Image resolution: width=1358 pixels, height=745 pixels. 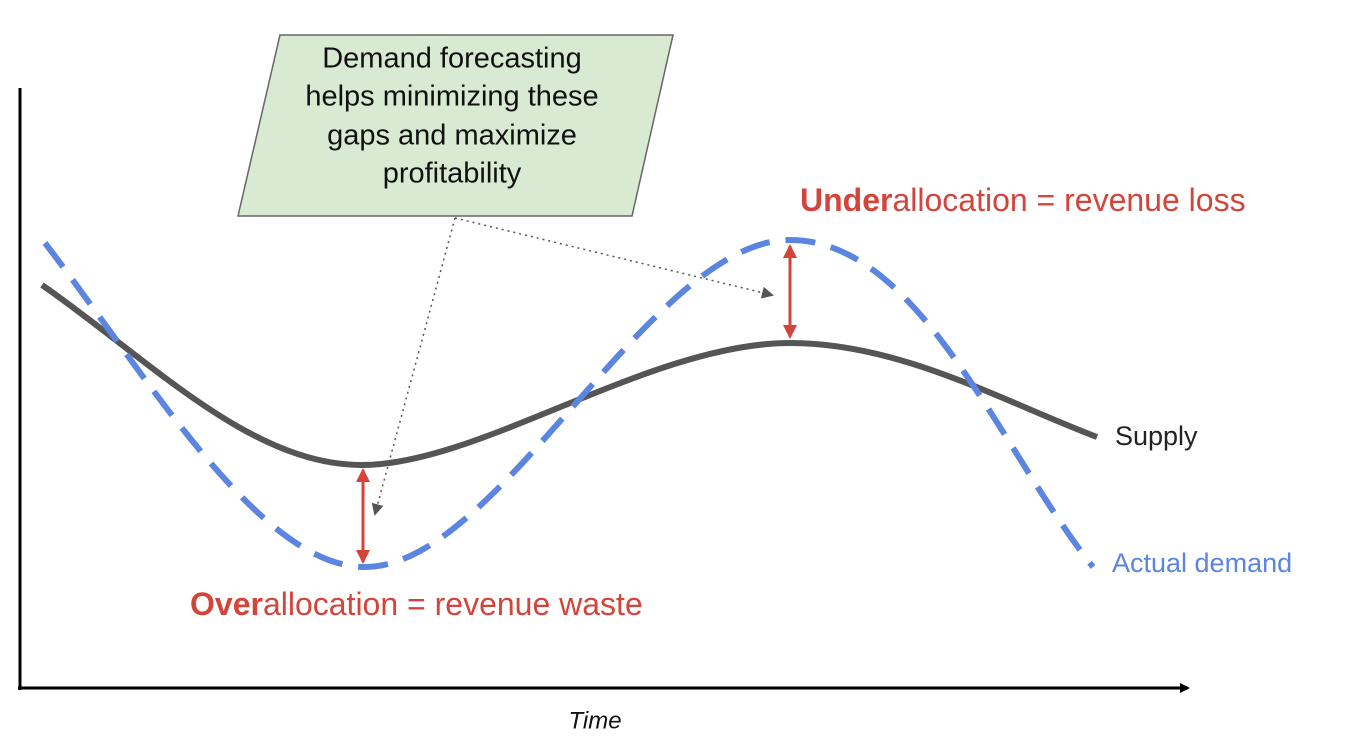 What do you see at coordinates (226, 604) in the screenshot?
I see `label-emphasis: Over` at bounding box center [226, 604].